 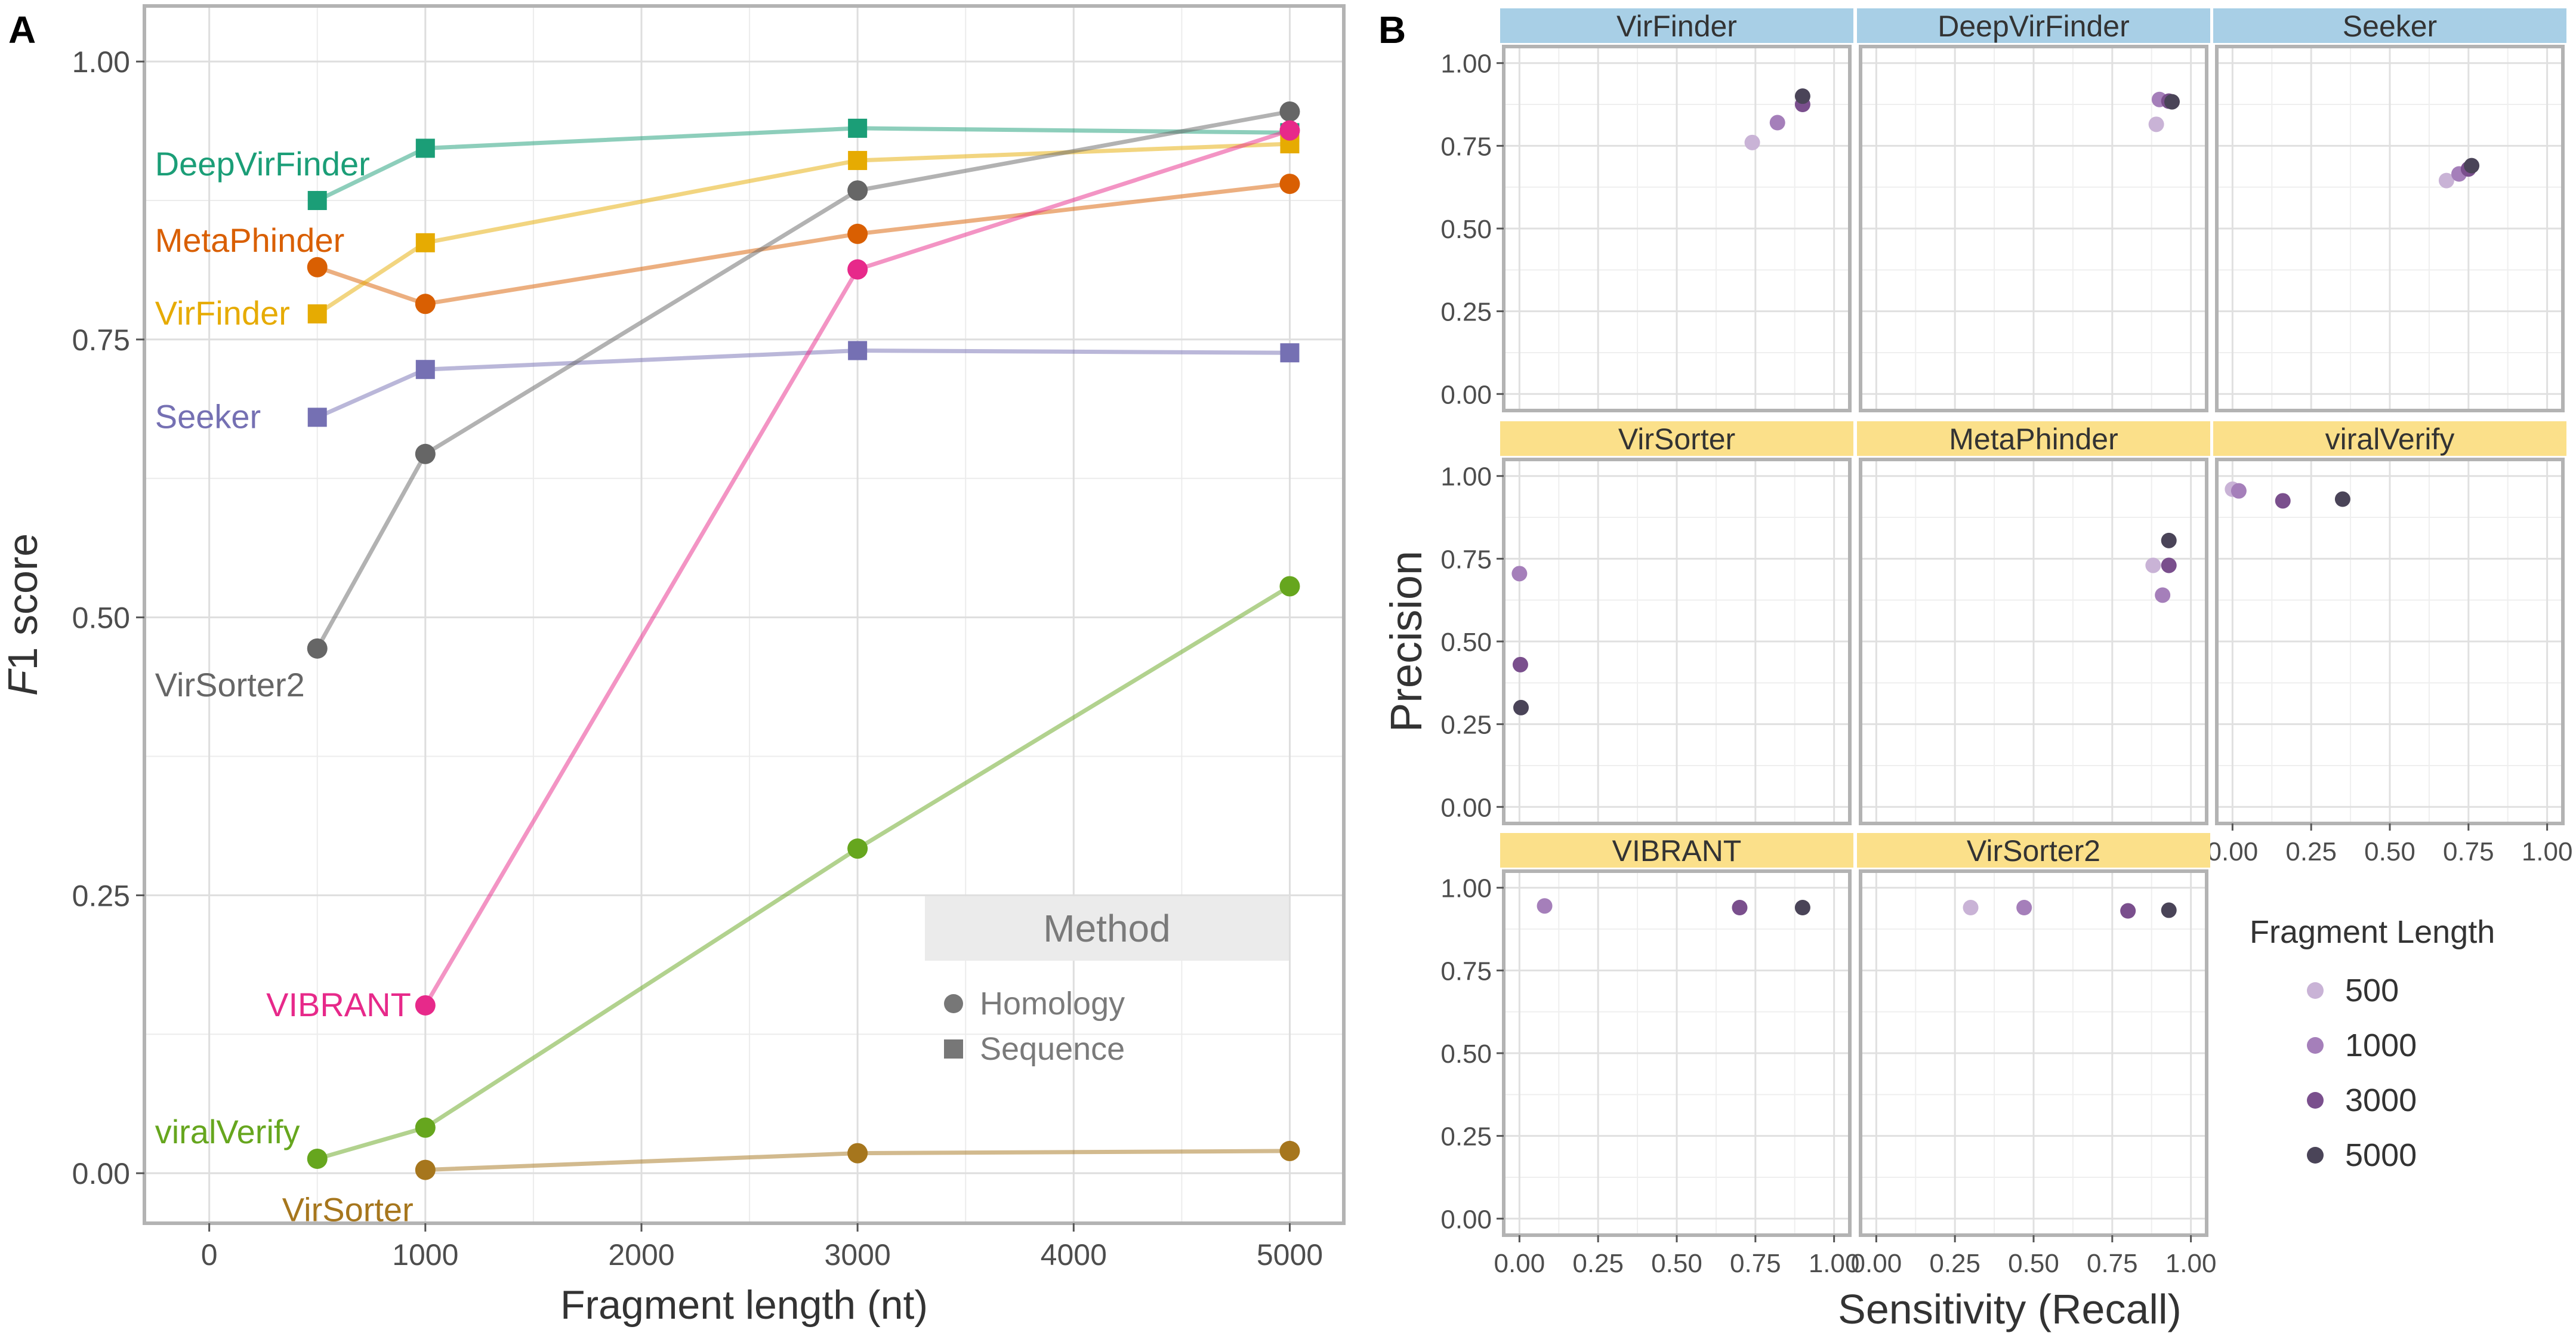 I want to click on method-legend: Method Homology Sequence, so click(x=1107, y=981).